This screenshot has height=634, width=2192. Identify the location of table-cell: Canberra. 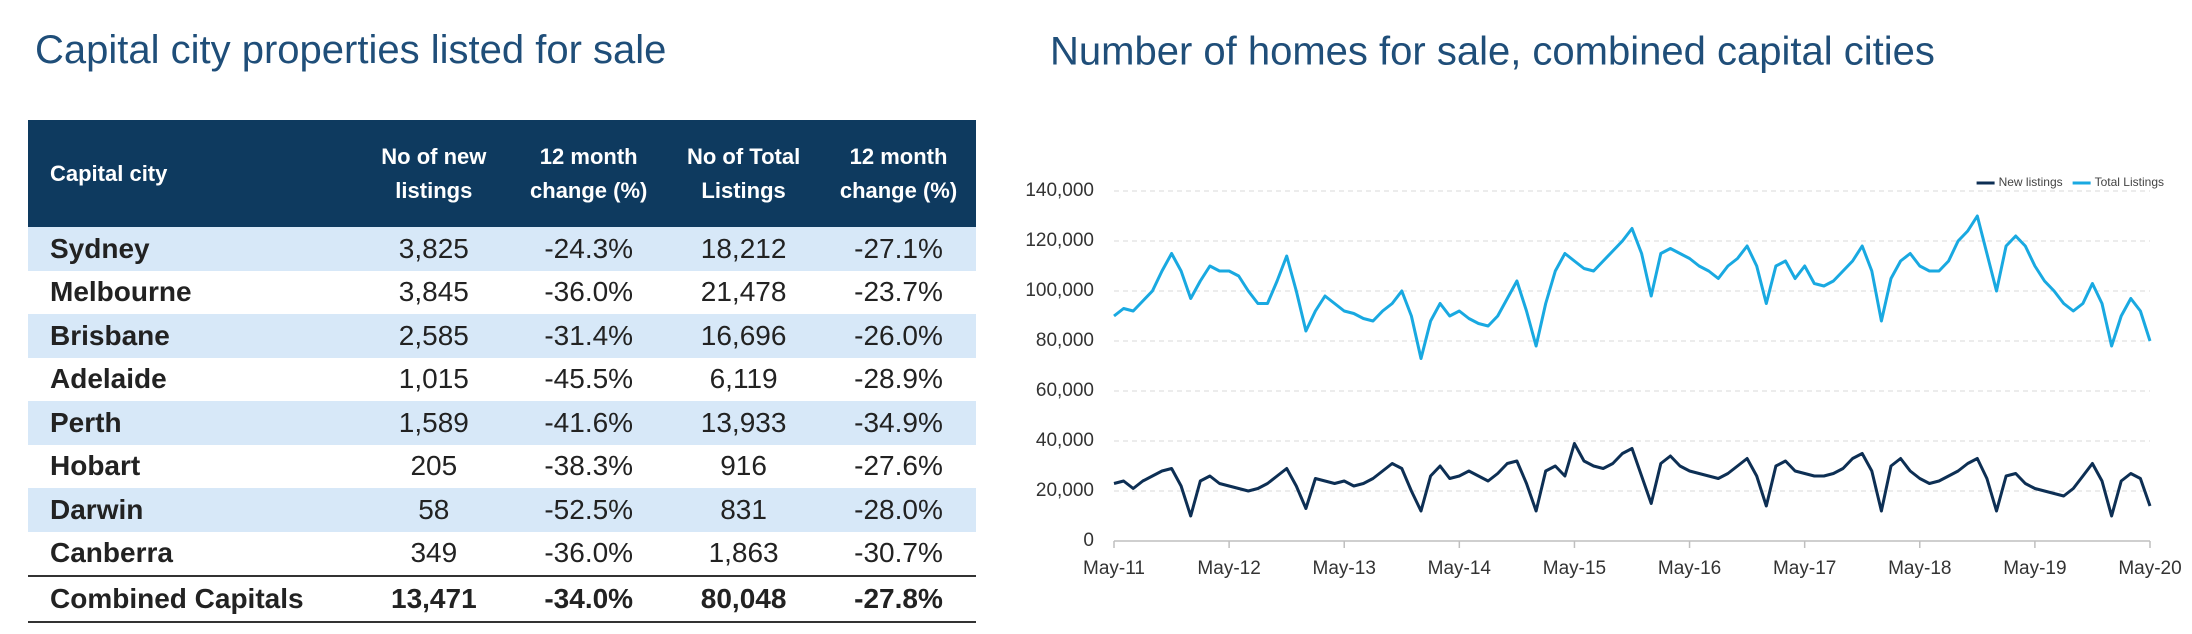
(111, 553).